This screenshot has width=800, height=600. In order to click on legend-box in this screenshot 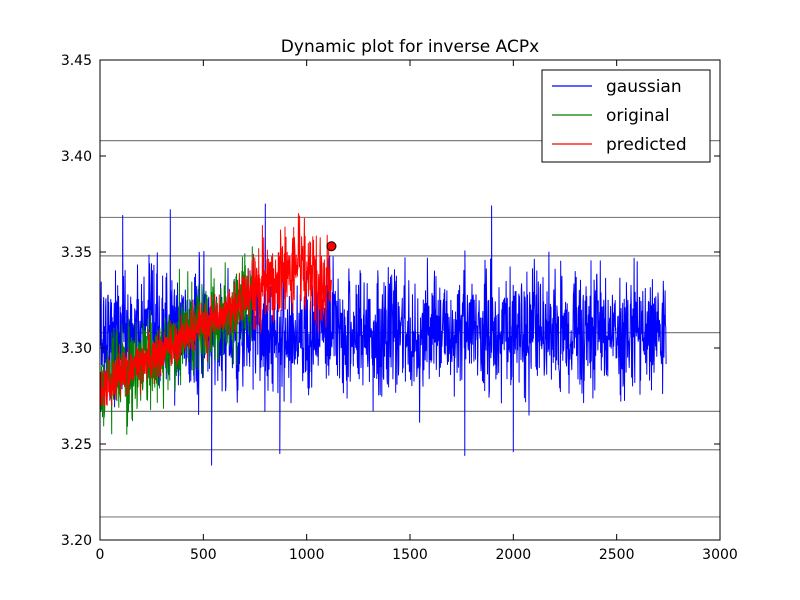, I will do `click(626, 116)`.